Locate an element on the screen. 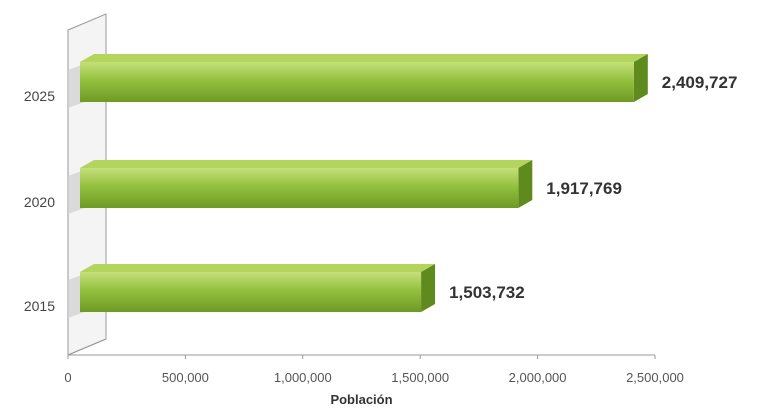 This screenshot has width=768, height=412. bar-2020: 1,917,769 is located at coordinates (345, 187).